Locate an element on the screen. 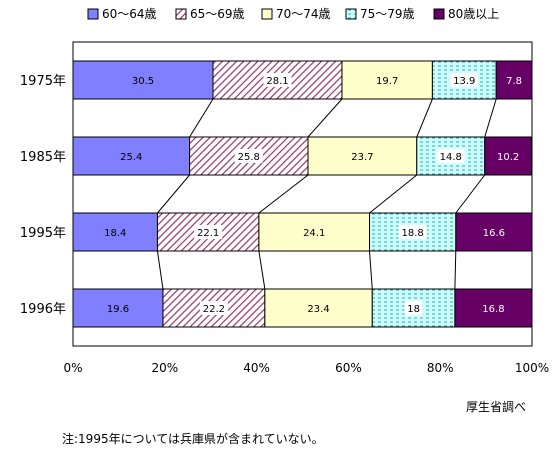  data-label: 23.7 is located at coordinates (362, 157).